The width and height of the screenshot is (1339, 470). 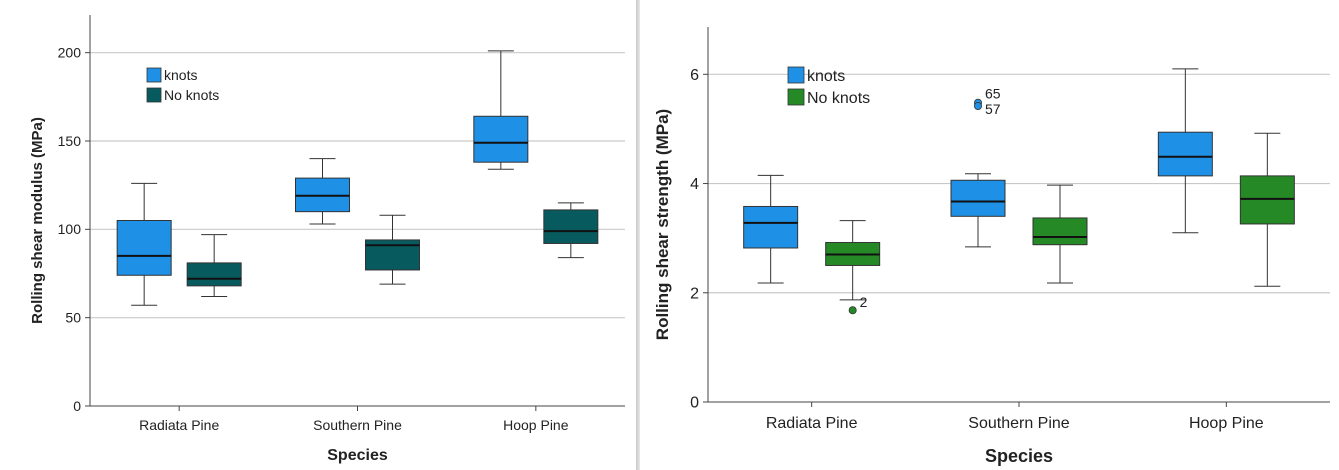 What do you see at coordinates (70, 53) in the screenshot?
I see `y-tick-label: 200` at bounding box center [70, 53].